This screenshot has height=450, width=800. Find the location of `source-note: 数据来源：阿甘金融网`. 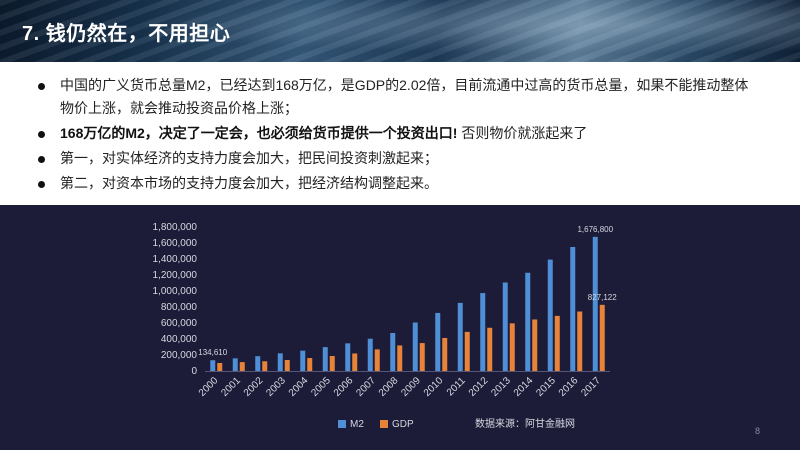

source-note: 数据来源：阿甘金融网 is located at coordinates (525, 423).